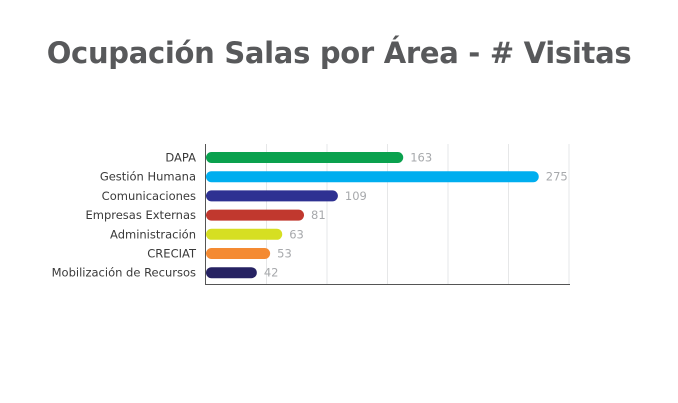  Describe the element at coordinates (284, 254) in the screenshot. I see `data-label: 53` at that location.